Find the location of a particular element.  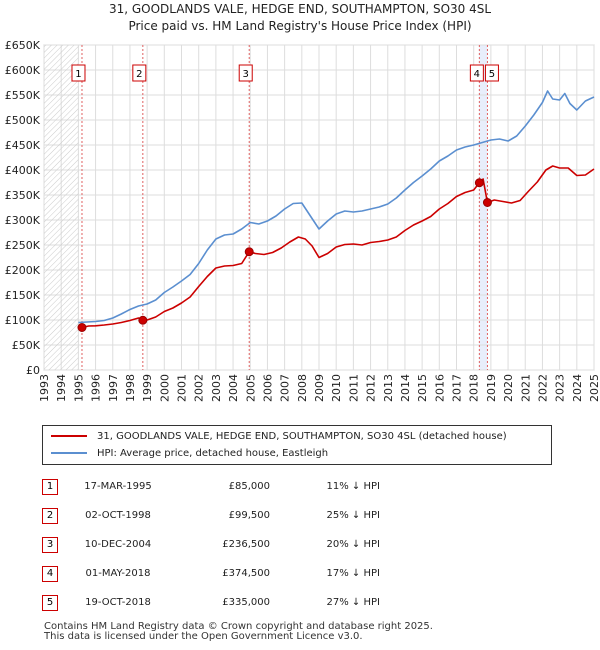

legend-swatch-red is located at coordinates (69, 436).